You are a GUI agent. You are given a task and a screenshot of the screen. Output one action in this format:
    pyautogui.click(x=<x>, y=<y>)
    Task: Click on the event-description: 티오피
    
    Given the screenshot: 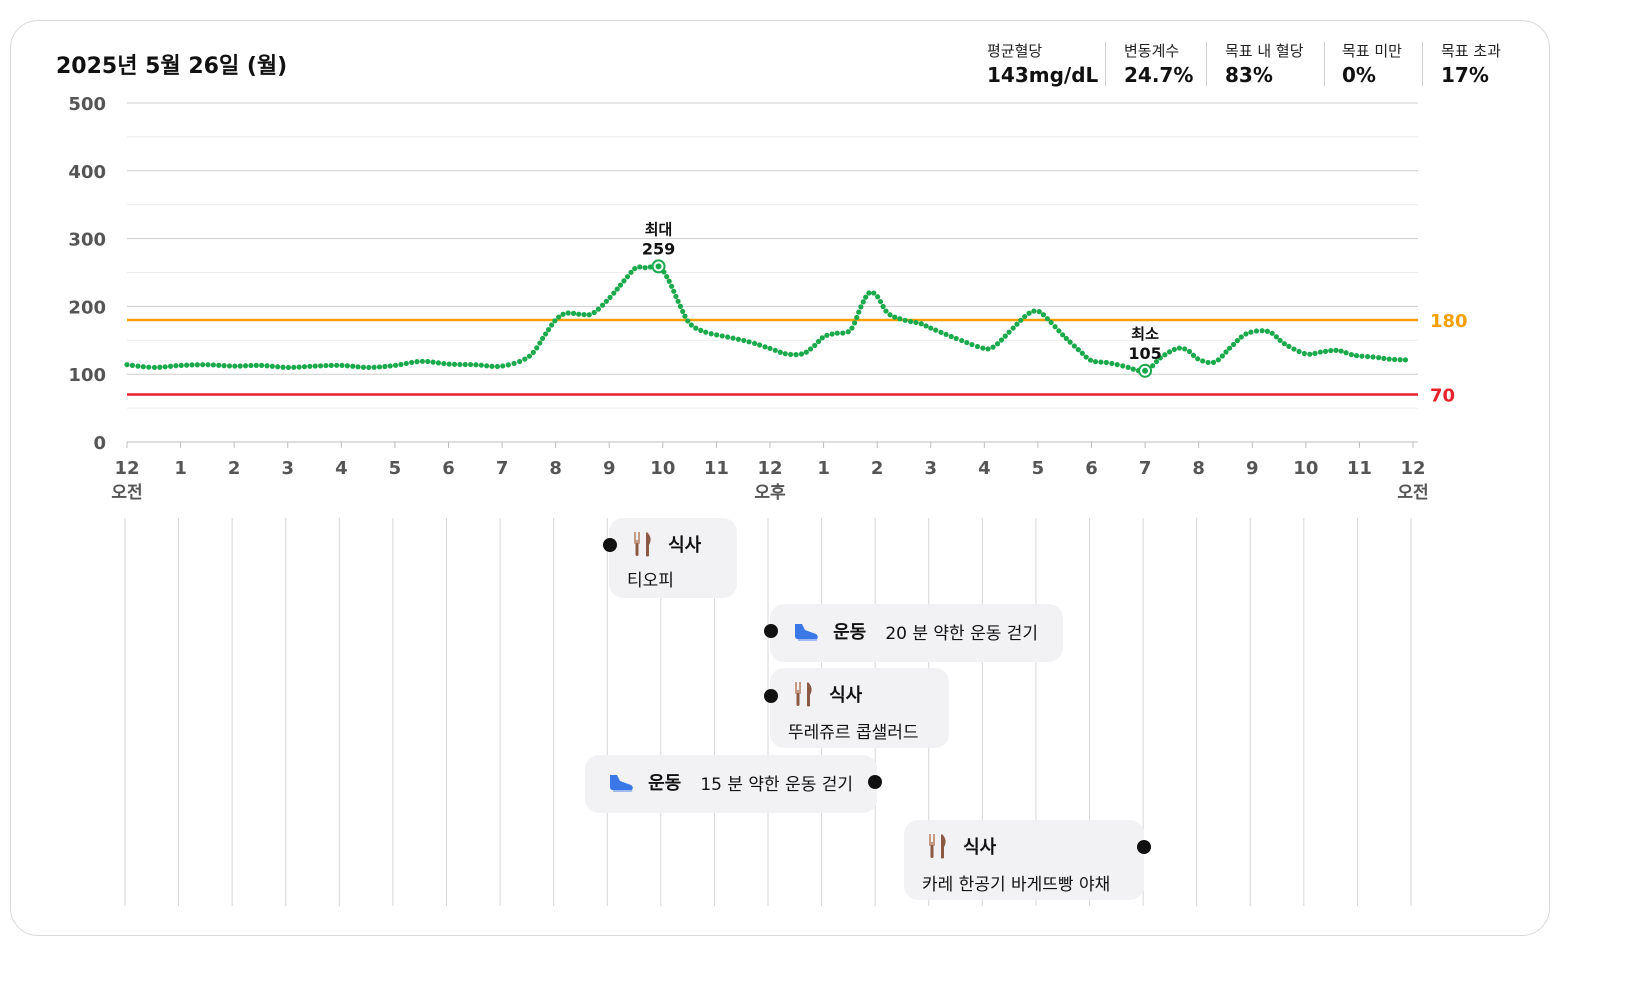 What is the action you would take?
    pyautogui.click(x=650, y=581)
    